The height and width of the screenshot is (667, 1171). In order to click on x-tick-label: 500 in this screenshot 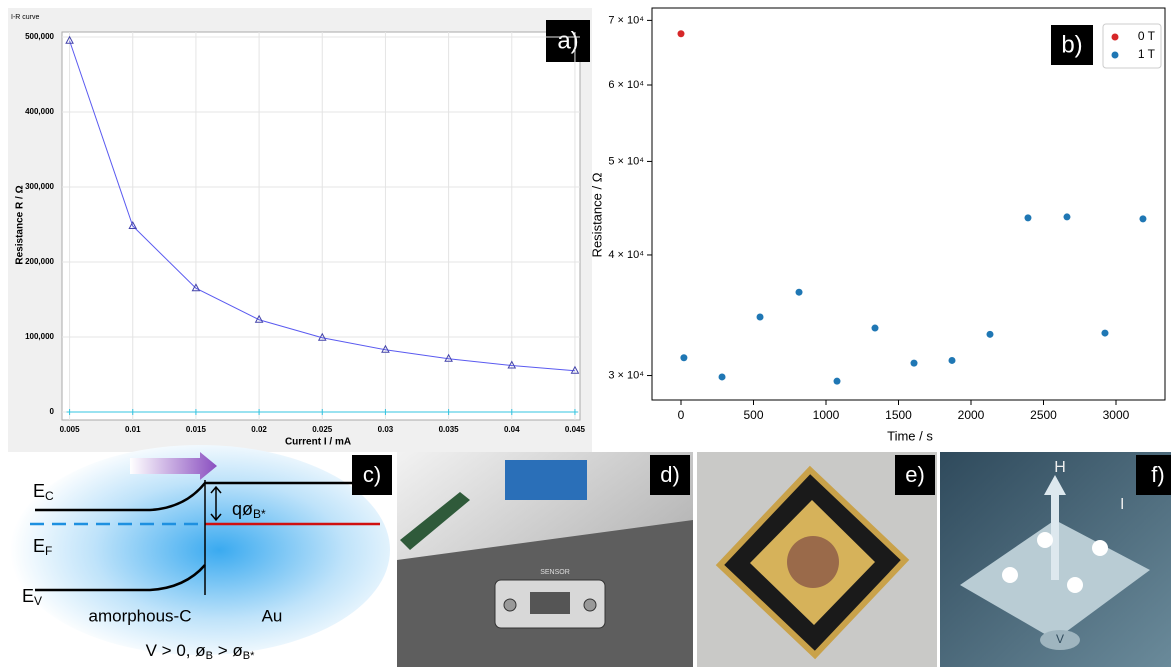, I will do `click(753, 415)`.